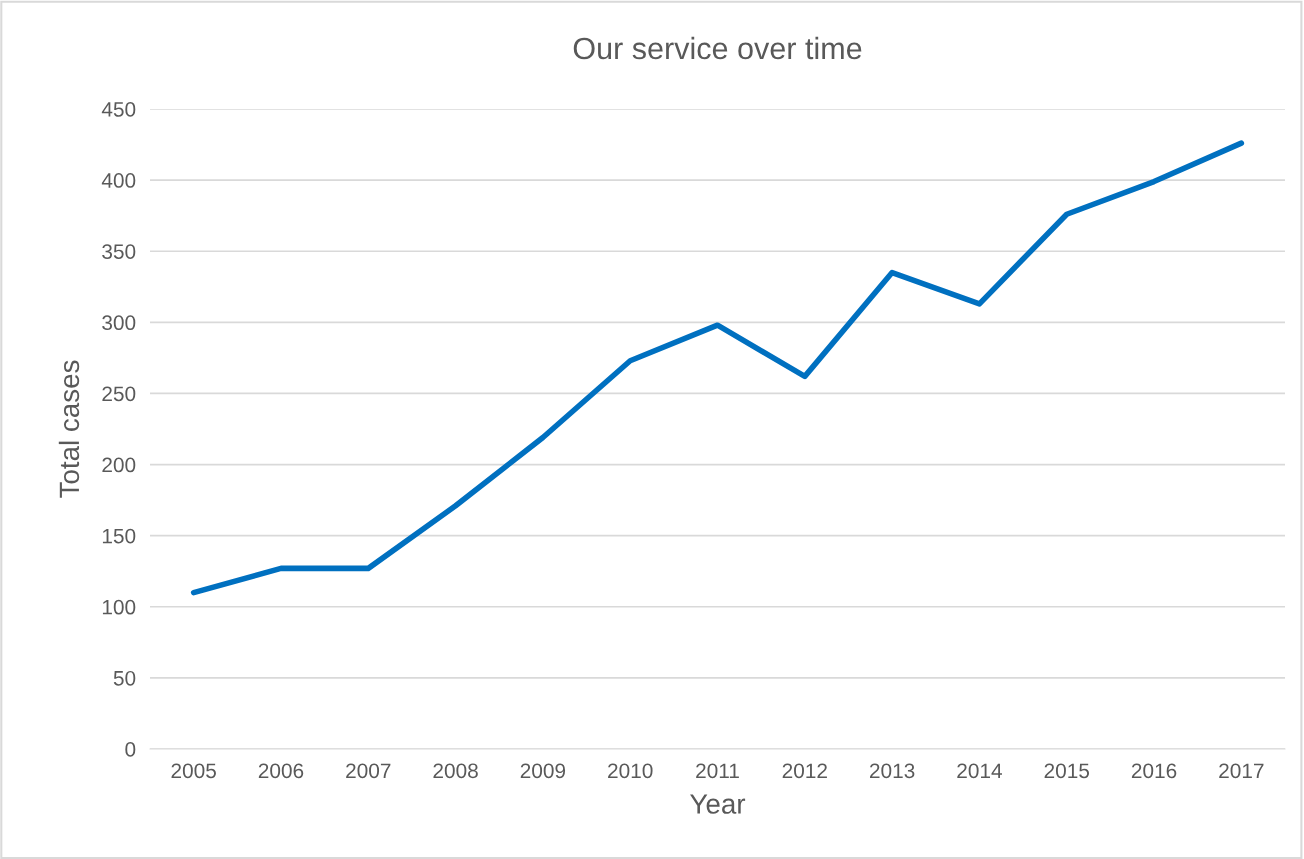 Image resolution: width=1304 pixels, height=859 pixels. I want to click on y-axis-title: Total cases, so click(69, 429).